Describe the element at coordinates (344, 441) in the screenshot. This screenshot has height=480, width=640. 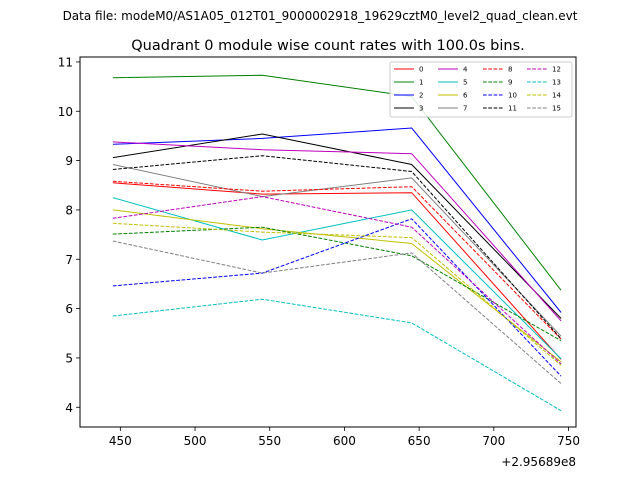
I see `x-tick-label: 600` at that location.